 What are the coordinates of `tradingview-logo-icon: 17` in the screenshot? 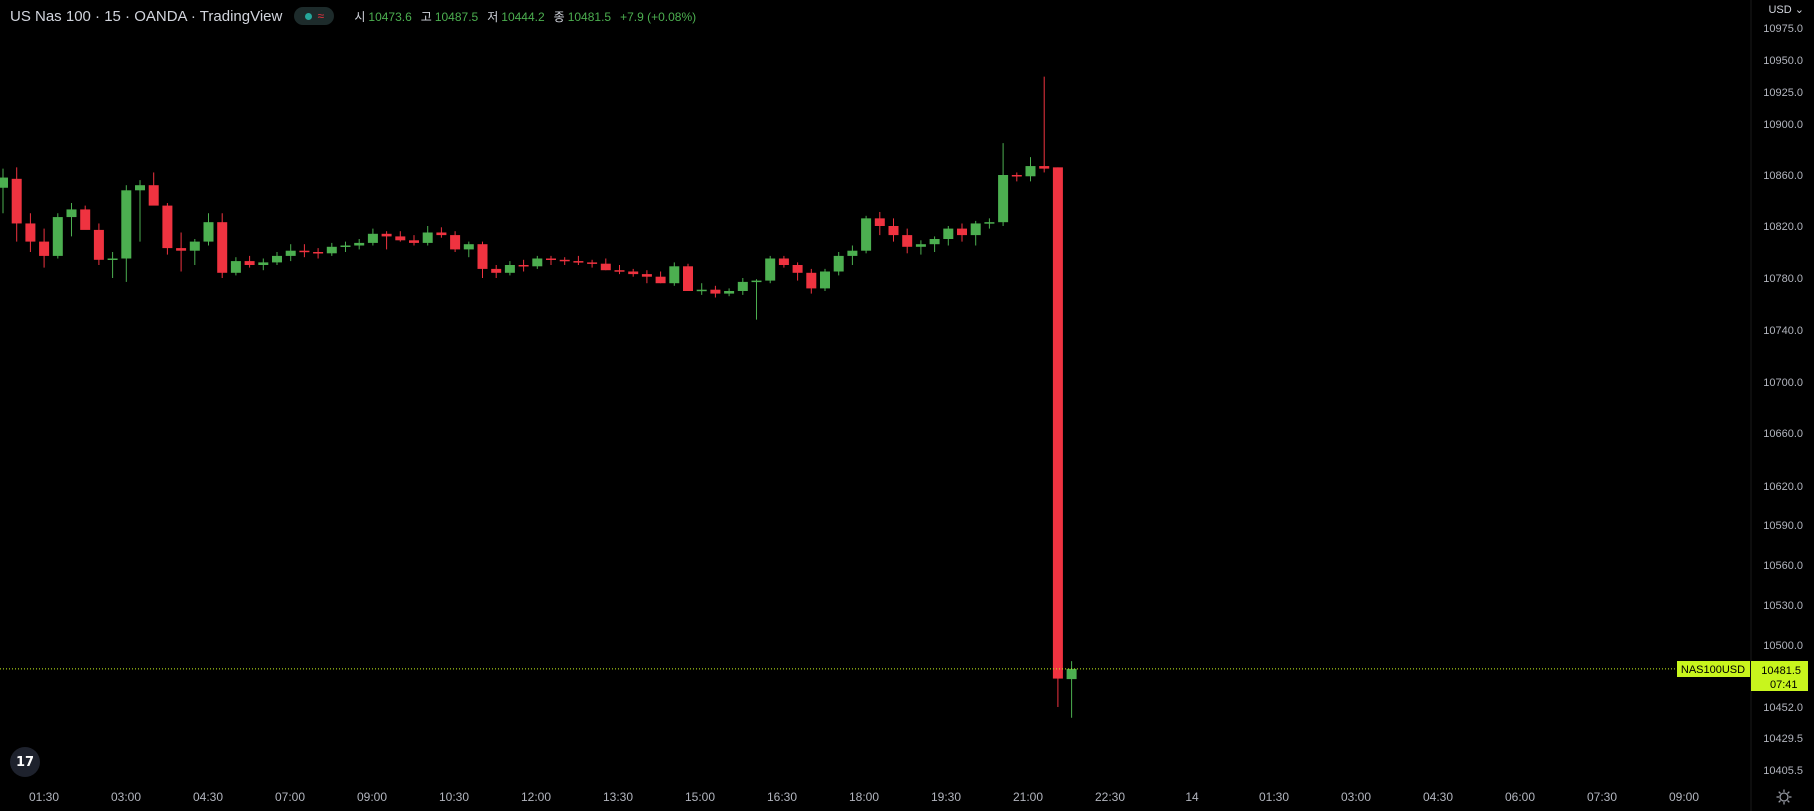 It's located at (25, 762).